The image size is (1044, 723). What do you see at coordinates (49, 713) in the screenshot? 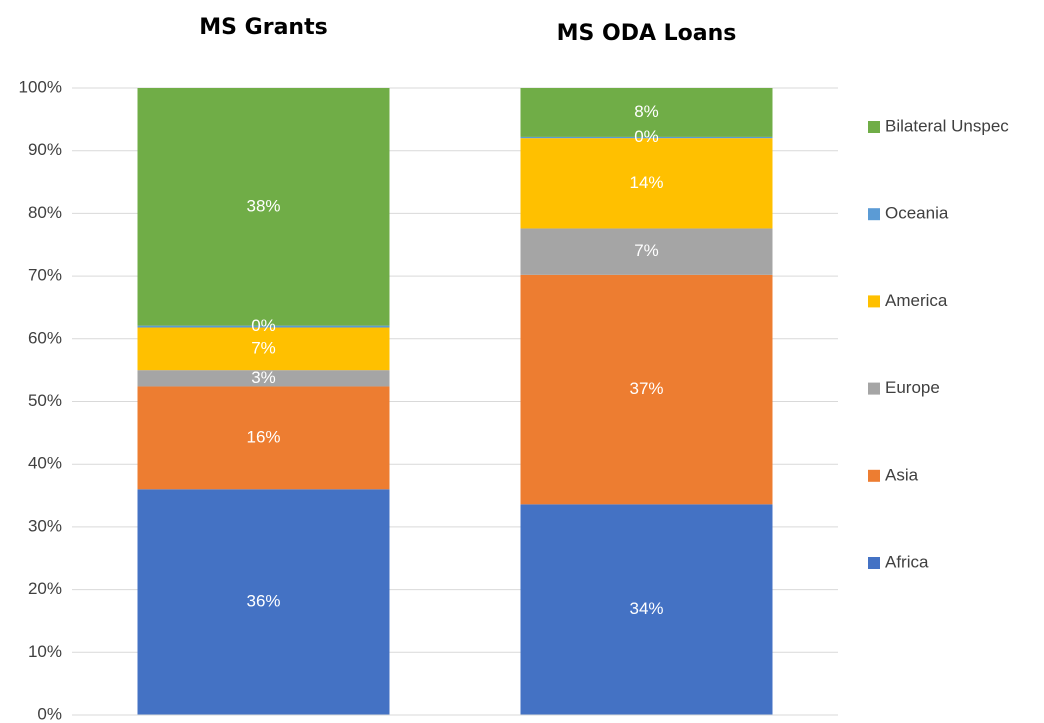
I see `y-tick-label: 0%` at bounding box center [49, 713].